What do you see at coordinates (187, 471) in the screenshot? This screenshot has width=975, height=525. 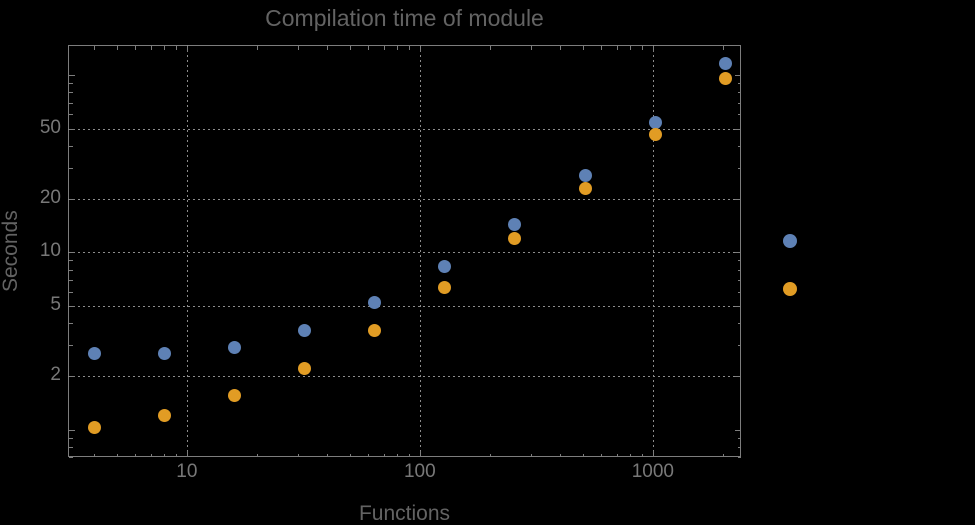 I see `x-tick-label: 10` at bounding box center [187, 471].